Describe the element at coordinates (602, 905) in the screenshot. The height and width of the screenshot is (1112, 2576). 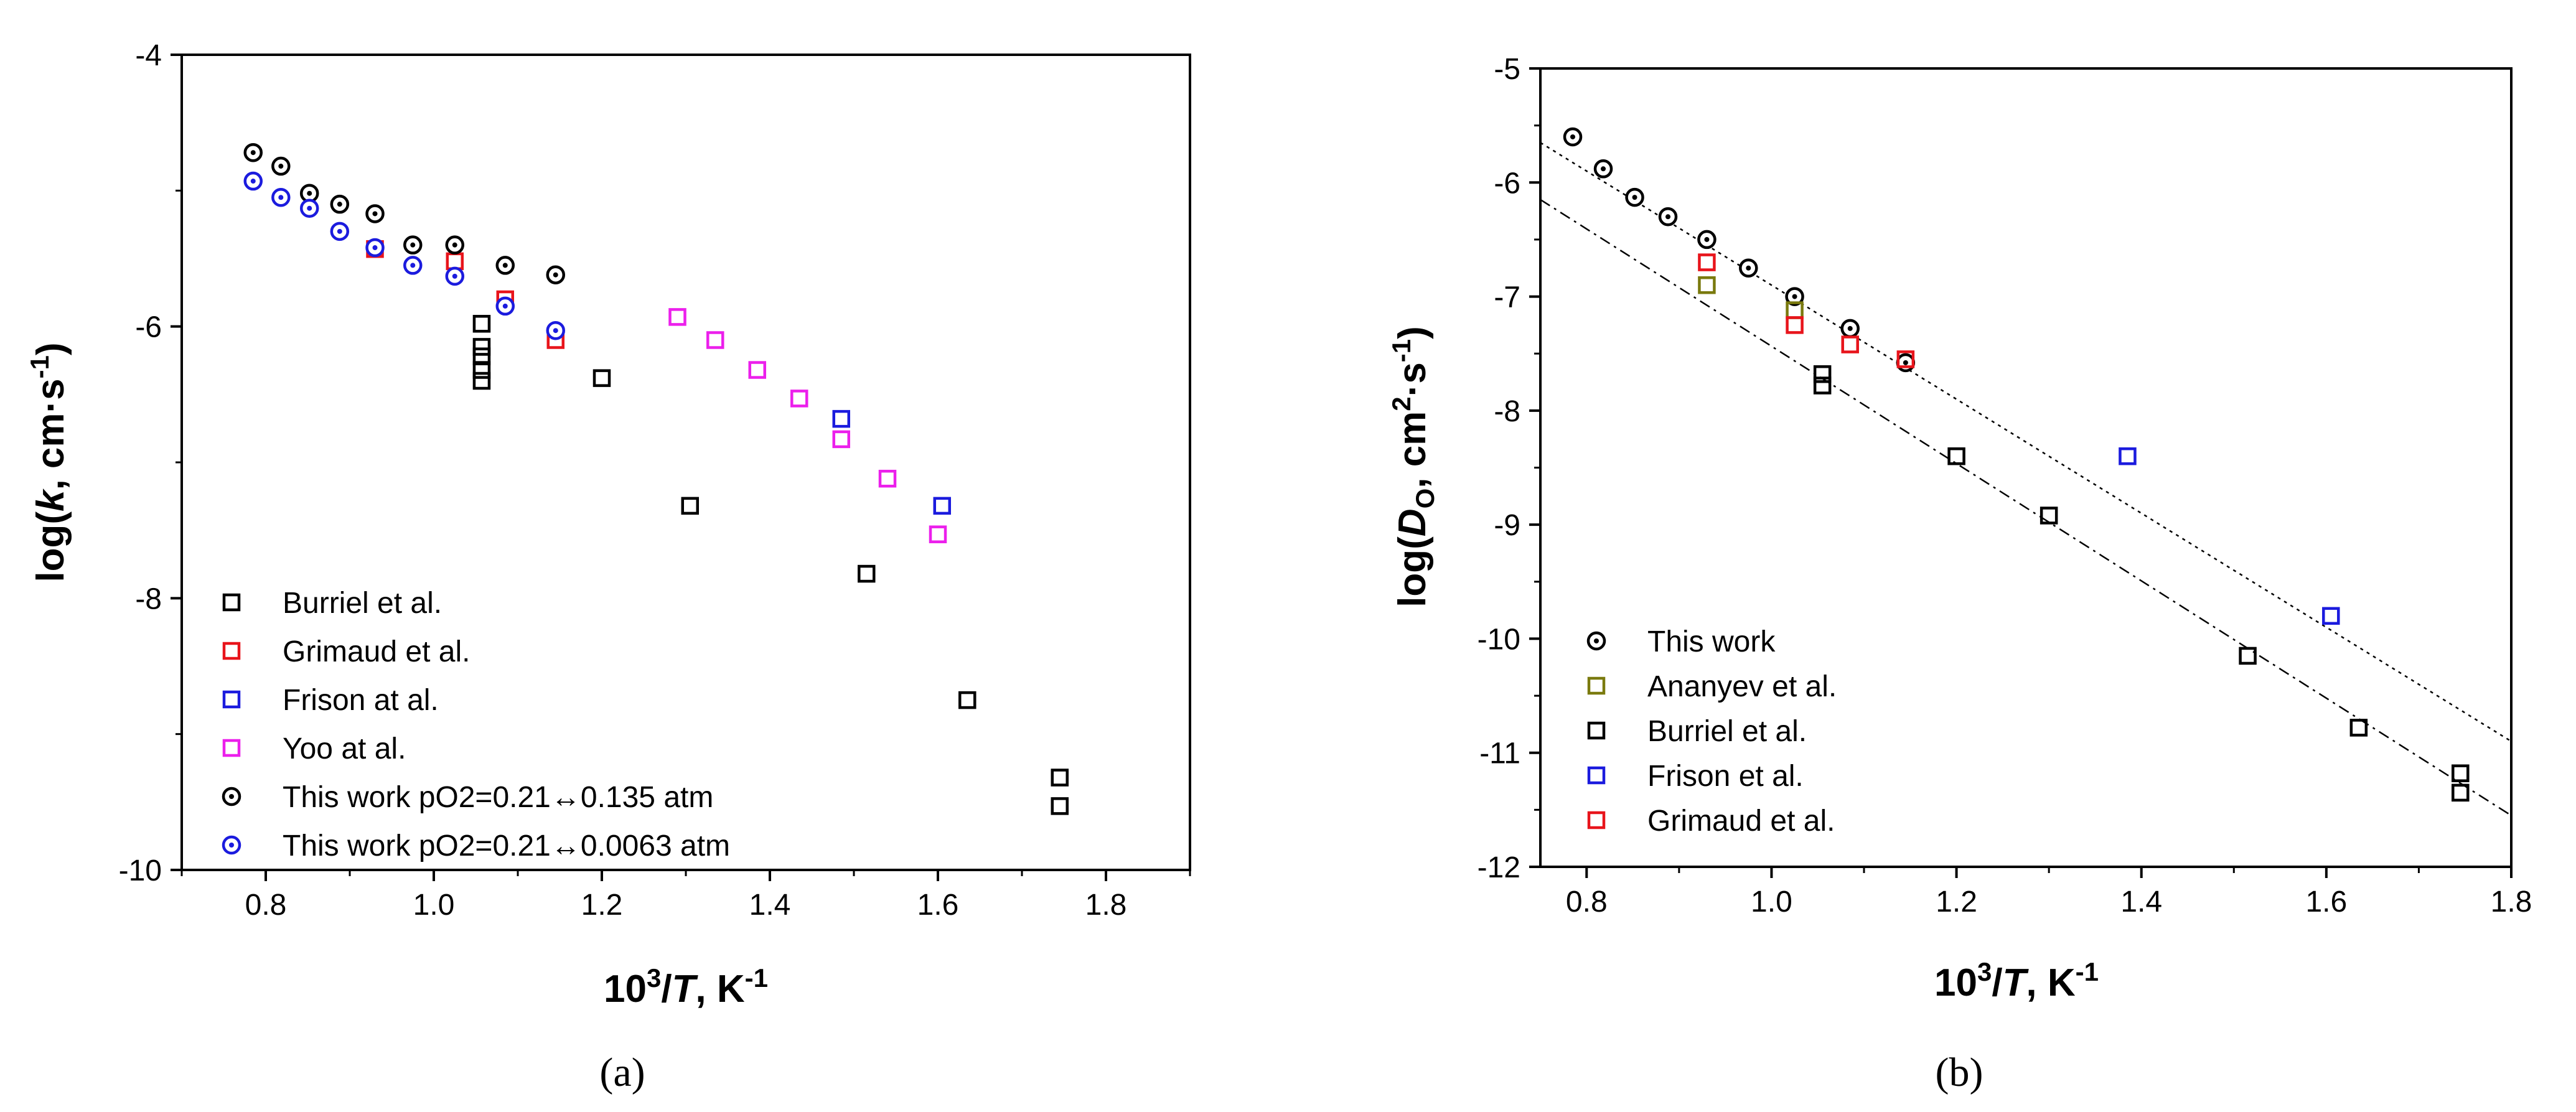
I see `x-tick-label-a-2: 1.2` at that location.